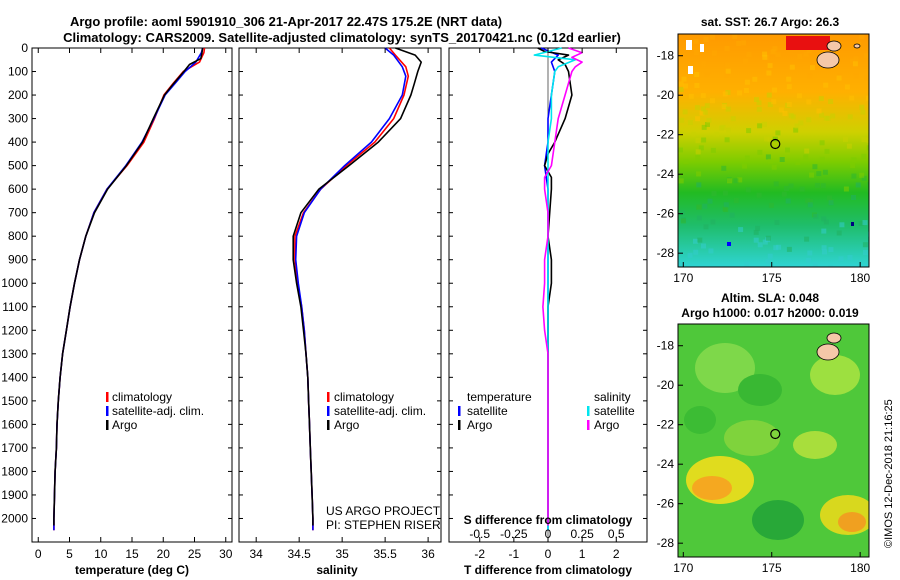 The width and height of the screenshot is (900, 580). I want to click on salinity-legend: climatology satellite-adj. clim. Argo, so click(376, 411).